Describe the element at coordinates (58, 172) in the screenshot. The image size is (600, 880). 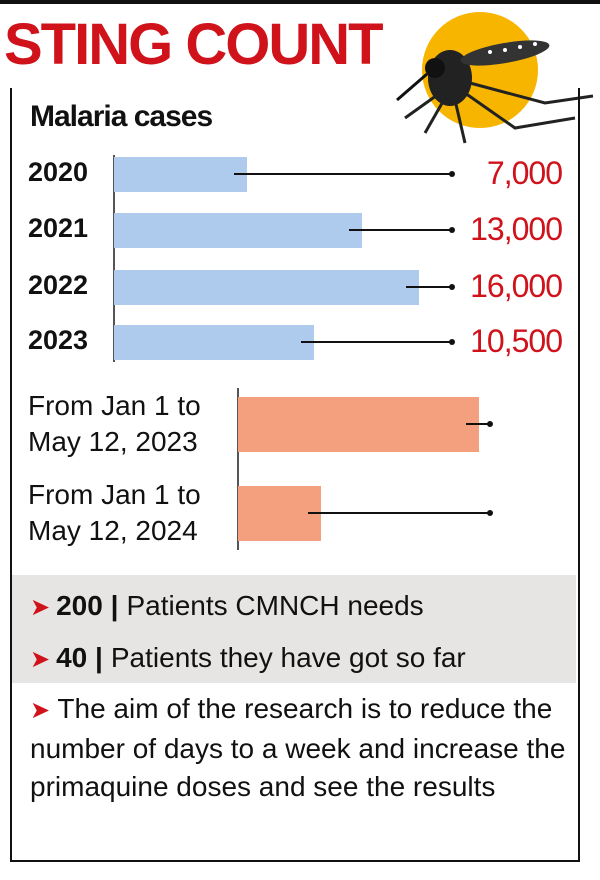
I see `category-label: 2020` at that location.